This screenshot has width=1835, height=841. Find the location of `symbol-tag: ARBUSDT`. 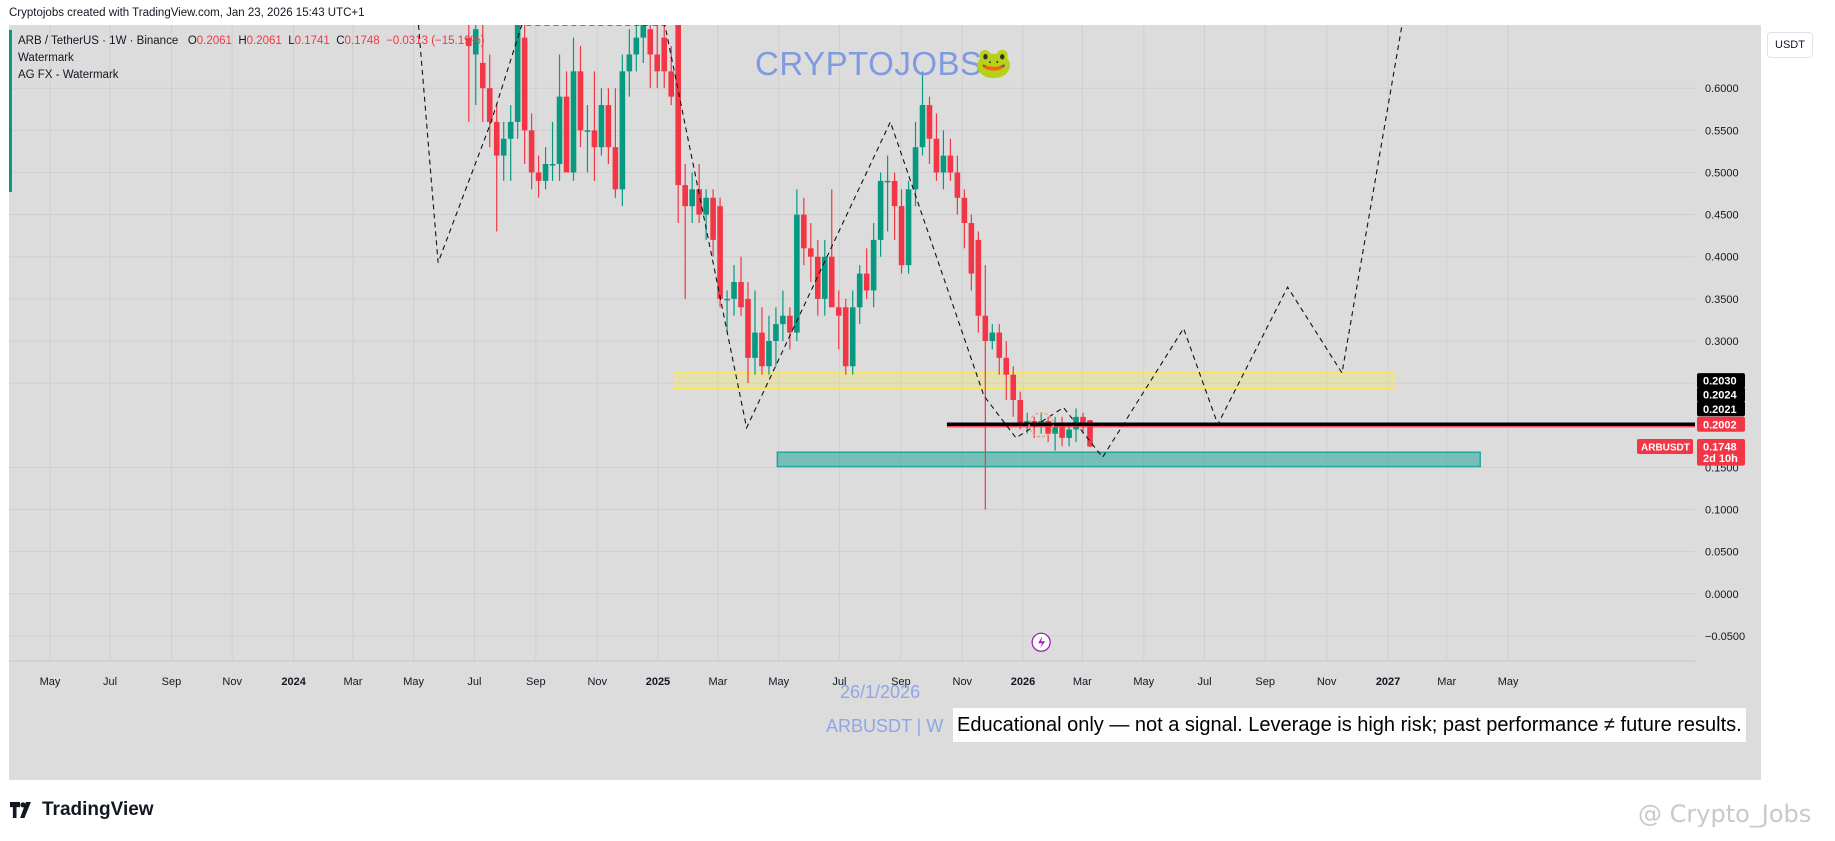

symbol-tag: ARBUSDT is located at coordinates (1665, 448).